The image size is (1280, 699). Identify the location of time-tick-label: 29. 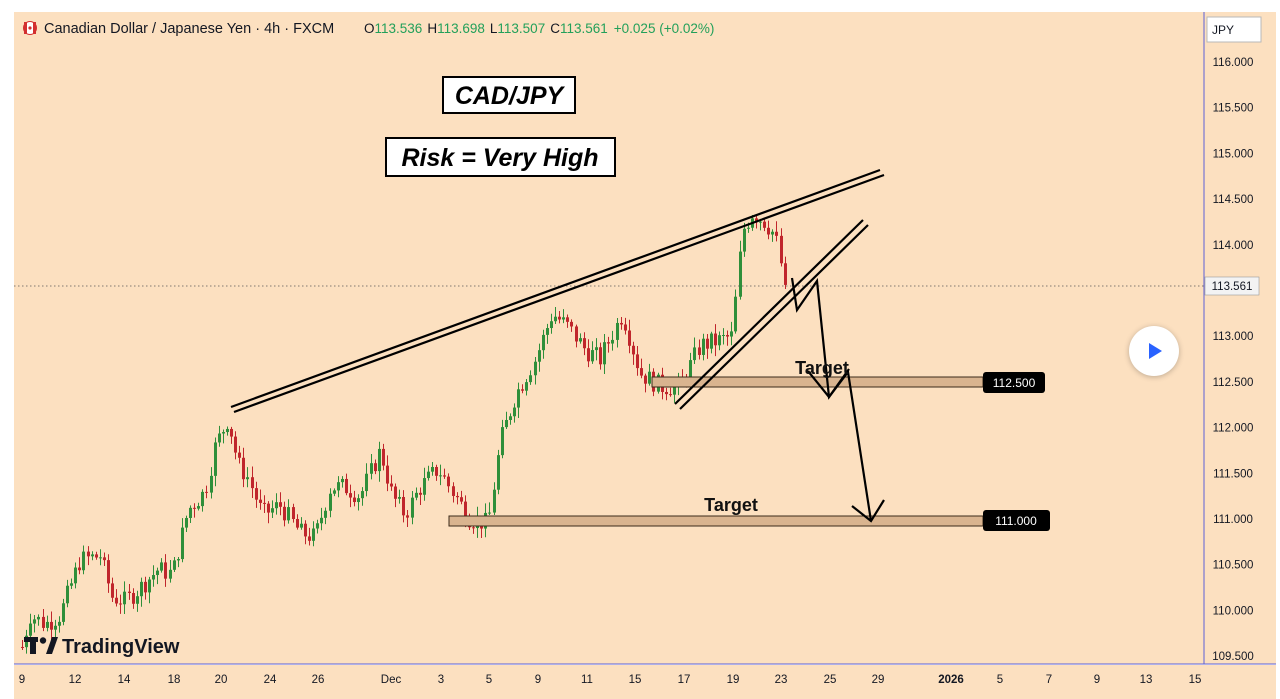
(878, 680).